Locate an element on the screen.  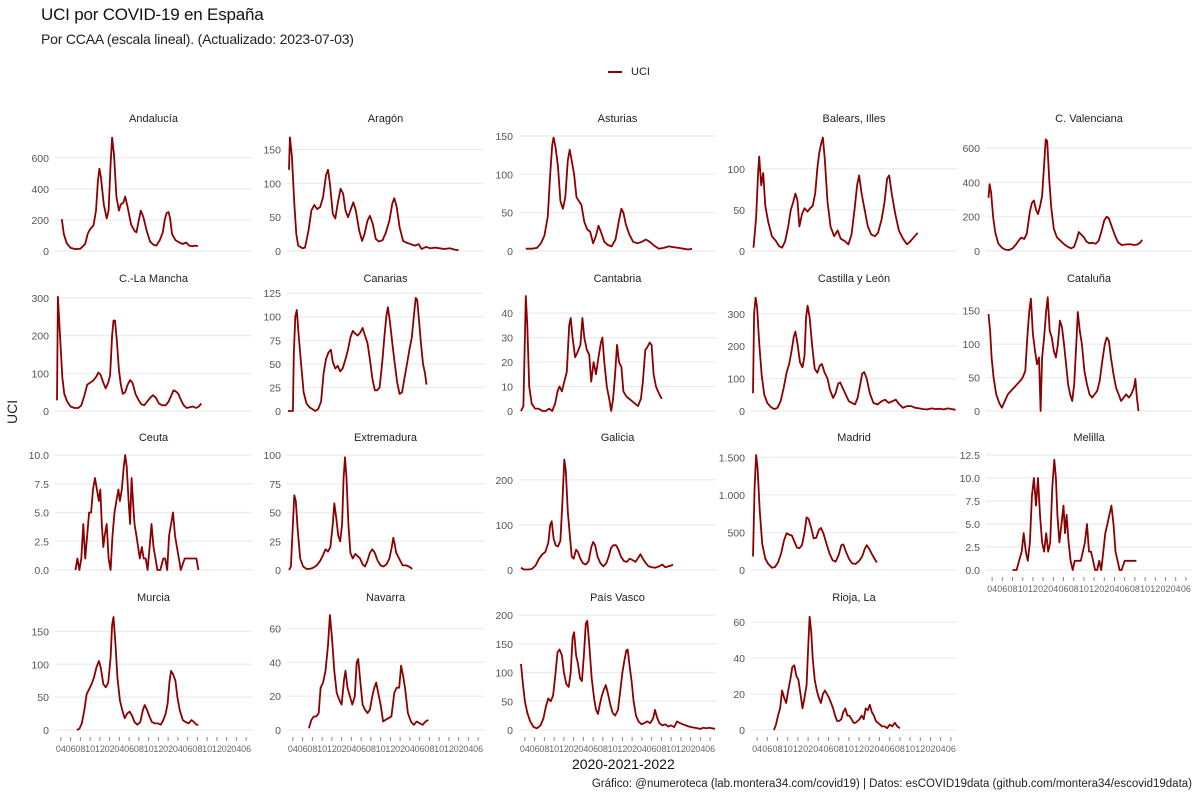
panel-title: Extremadura is located at coordinates (386, 438).